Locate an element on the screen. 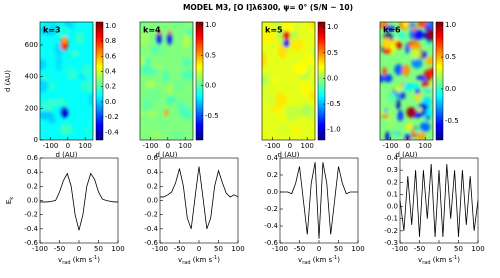 The height and width of the screenshot is (278, 500). x-axis-label-part: ) is located at coordinates (218, 260).